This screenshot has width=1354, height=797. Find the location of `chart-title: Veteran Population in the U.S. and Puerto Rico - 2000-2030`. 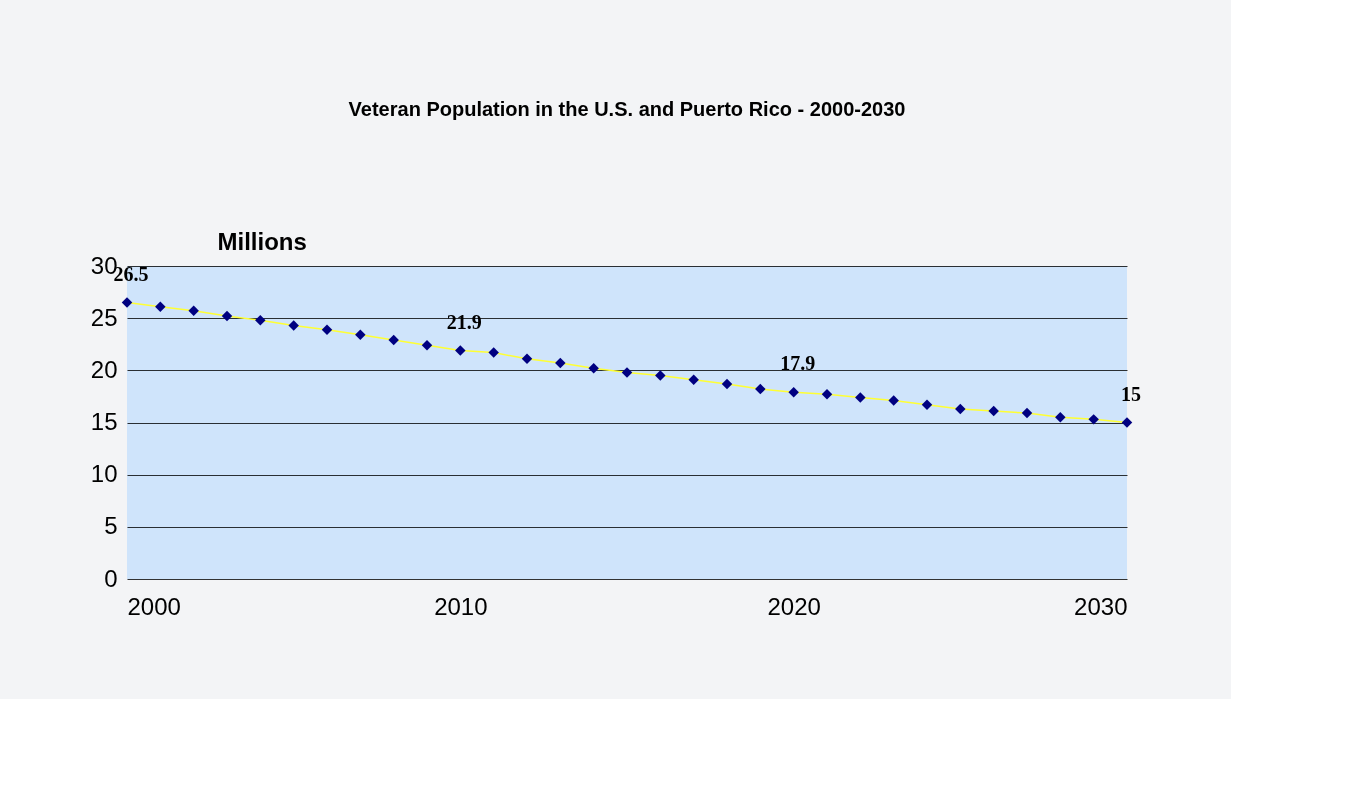

chart-title: Veteran Population in the U.S. and Puerto Rico - 2000-2030 is located at coordinates (627, 109).